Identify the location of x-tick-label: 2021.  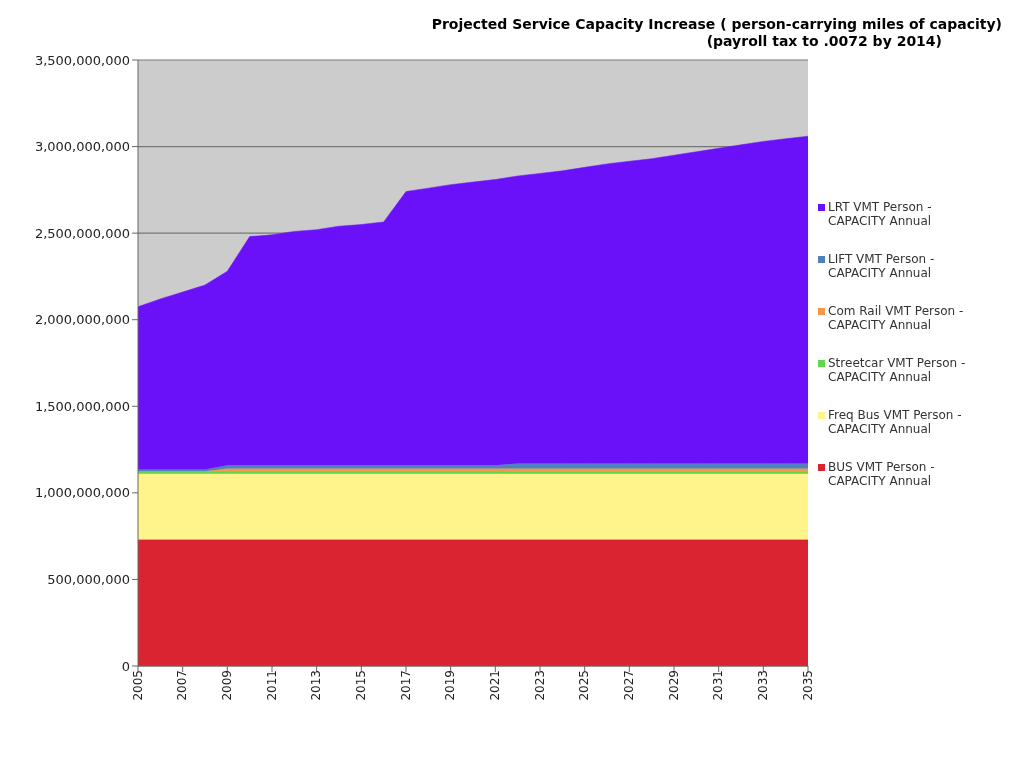
(494, 685).